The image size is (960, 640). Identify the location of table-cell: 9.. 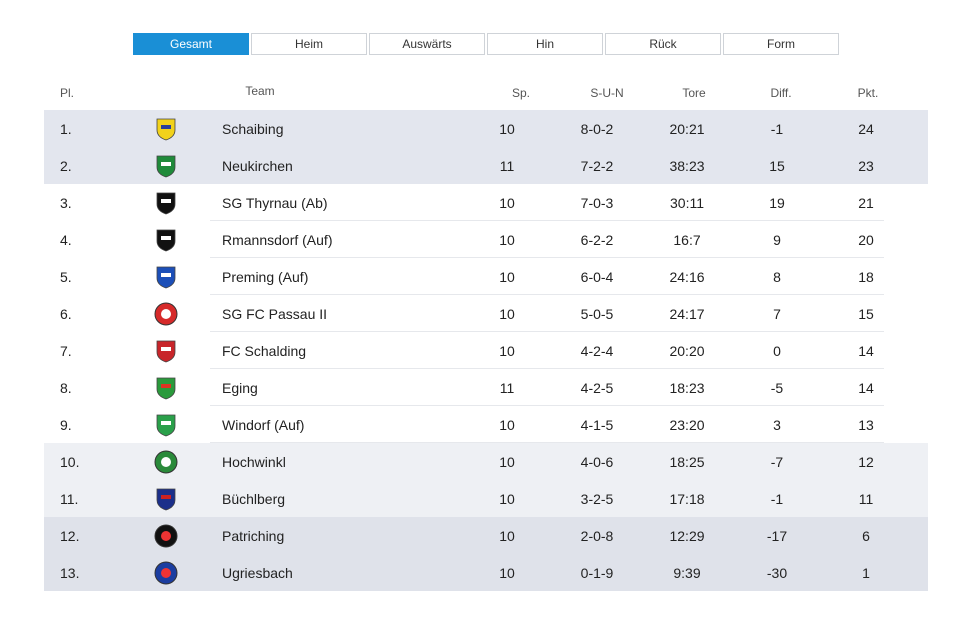
(66, 424).